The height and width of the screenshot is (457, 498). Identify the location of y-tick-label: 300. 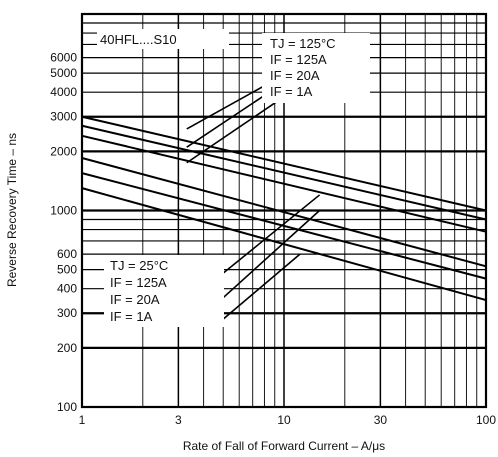
(67, 313).